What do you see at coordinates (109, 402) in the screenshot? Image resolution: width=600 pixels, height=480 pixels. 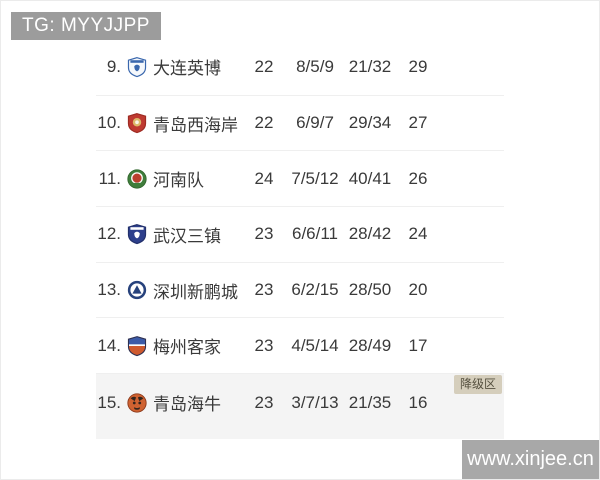 I see `rank-label: 15.` at bounding box center [109, 402].